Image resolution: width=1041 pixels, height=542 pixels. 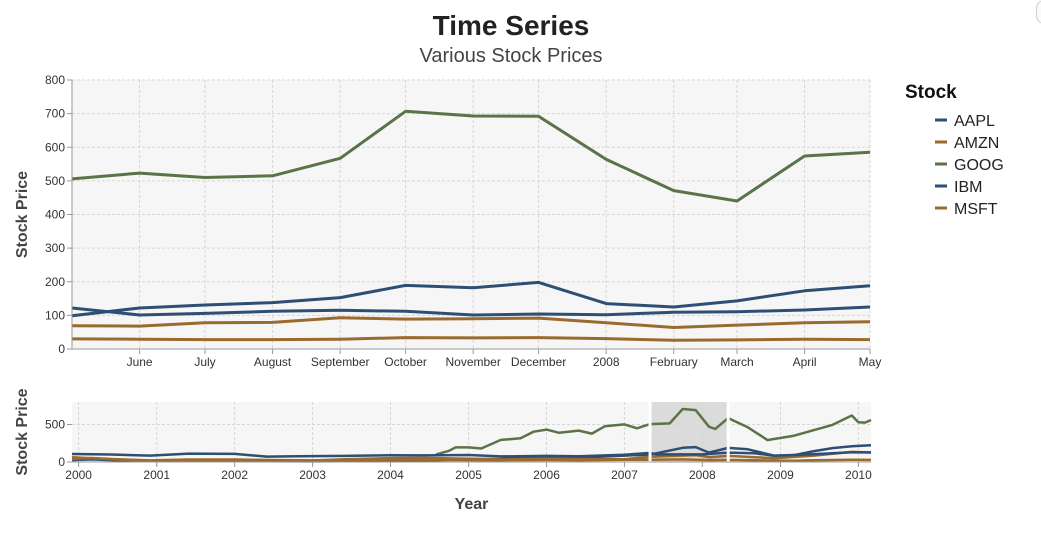 I want to click on y-tick-label: 300, so click(x=55, y=248).